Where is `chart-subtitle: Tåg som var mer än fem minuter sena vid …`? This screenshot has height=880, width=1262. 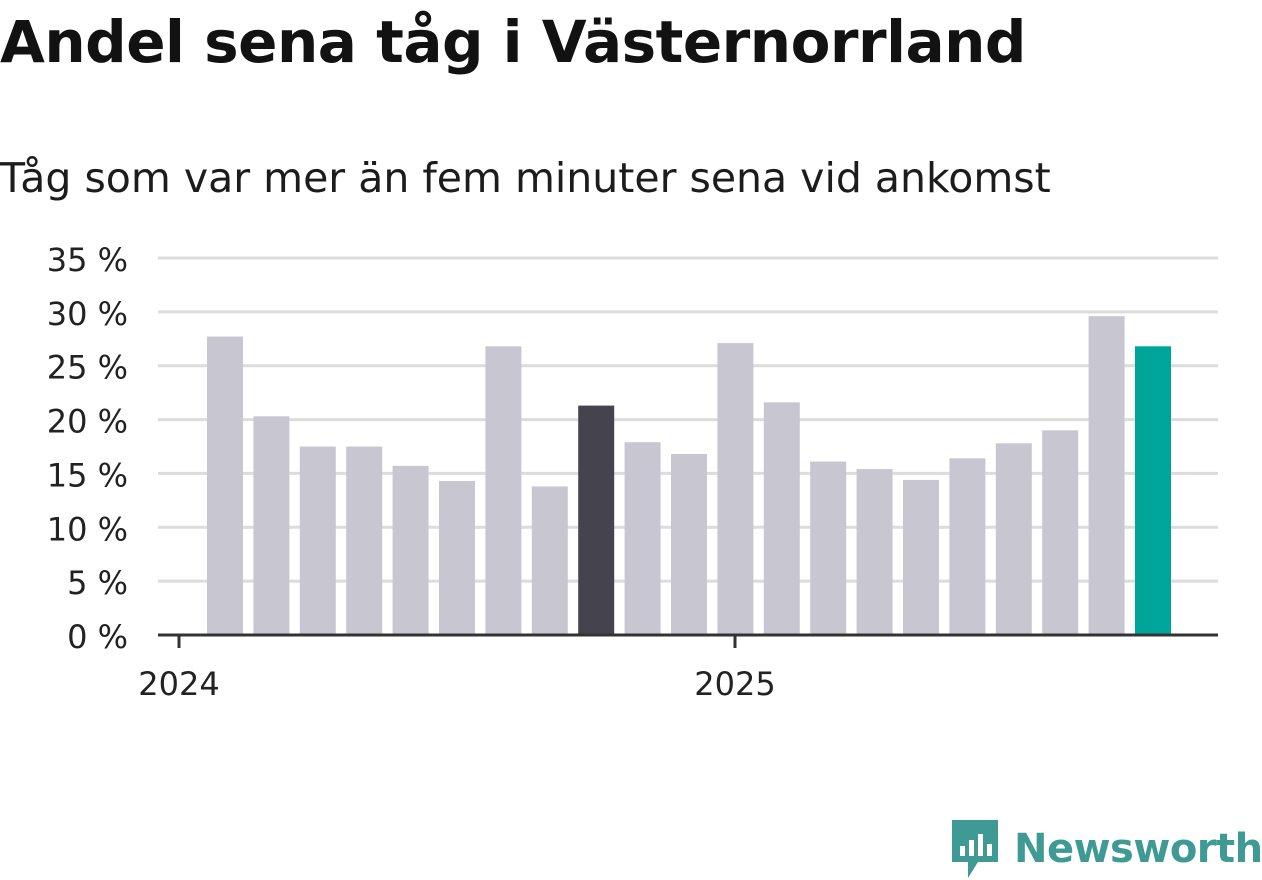
chart-subtitle: Tåg som var mer än fem minuter sena vid … is located at coordinates (525, 178).